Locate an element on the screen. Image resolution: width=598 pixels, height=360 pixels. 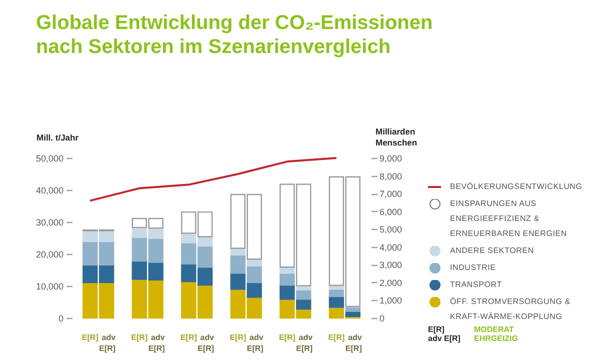
y2-tick-label: 0 is located at coordinates (382, 319).